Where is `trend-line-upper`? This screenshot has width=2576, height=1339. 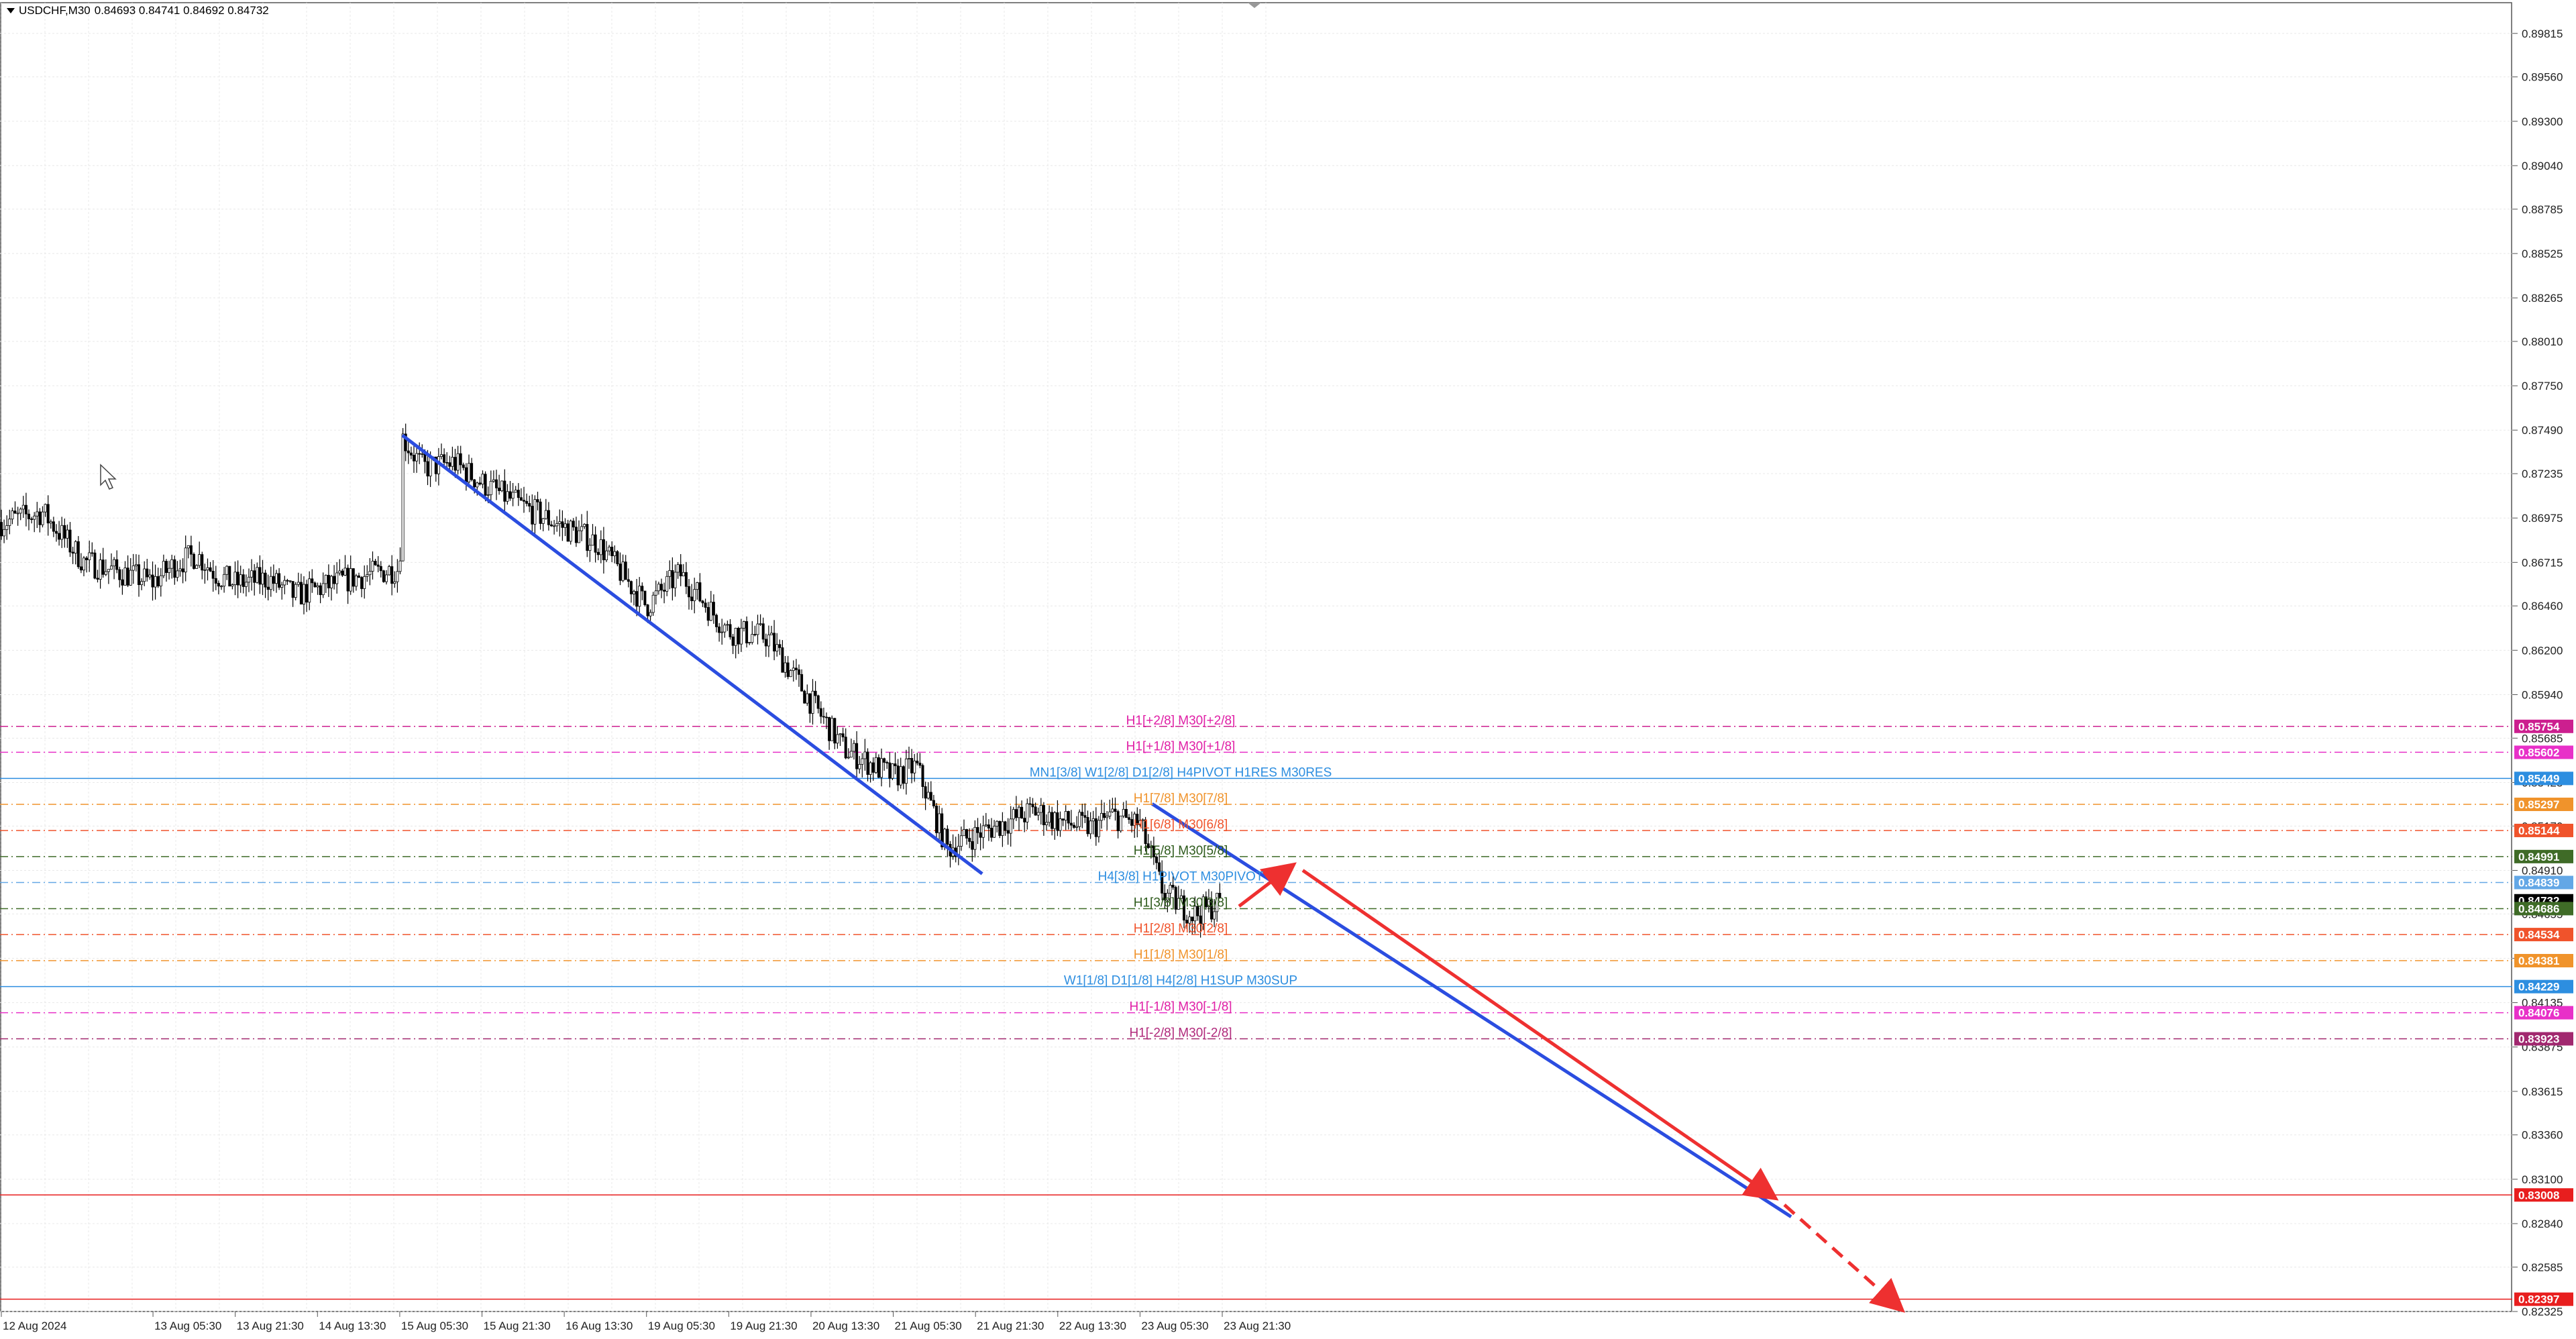
trend-line-upper is located at coordinates (692, 654).